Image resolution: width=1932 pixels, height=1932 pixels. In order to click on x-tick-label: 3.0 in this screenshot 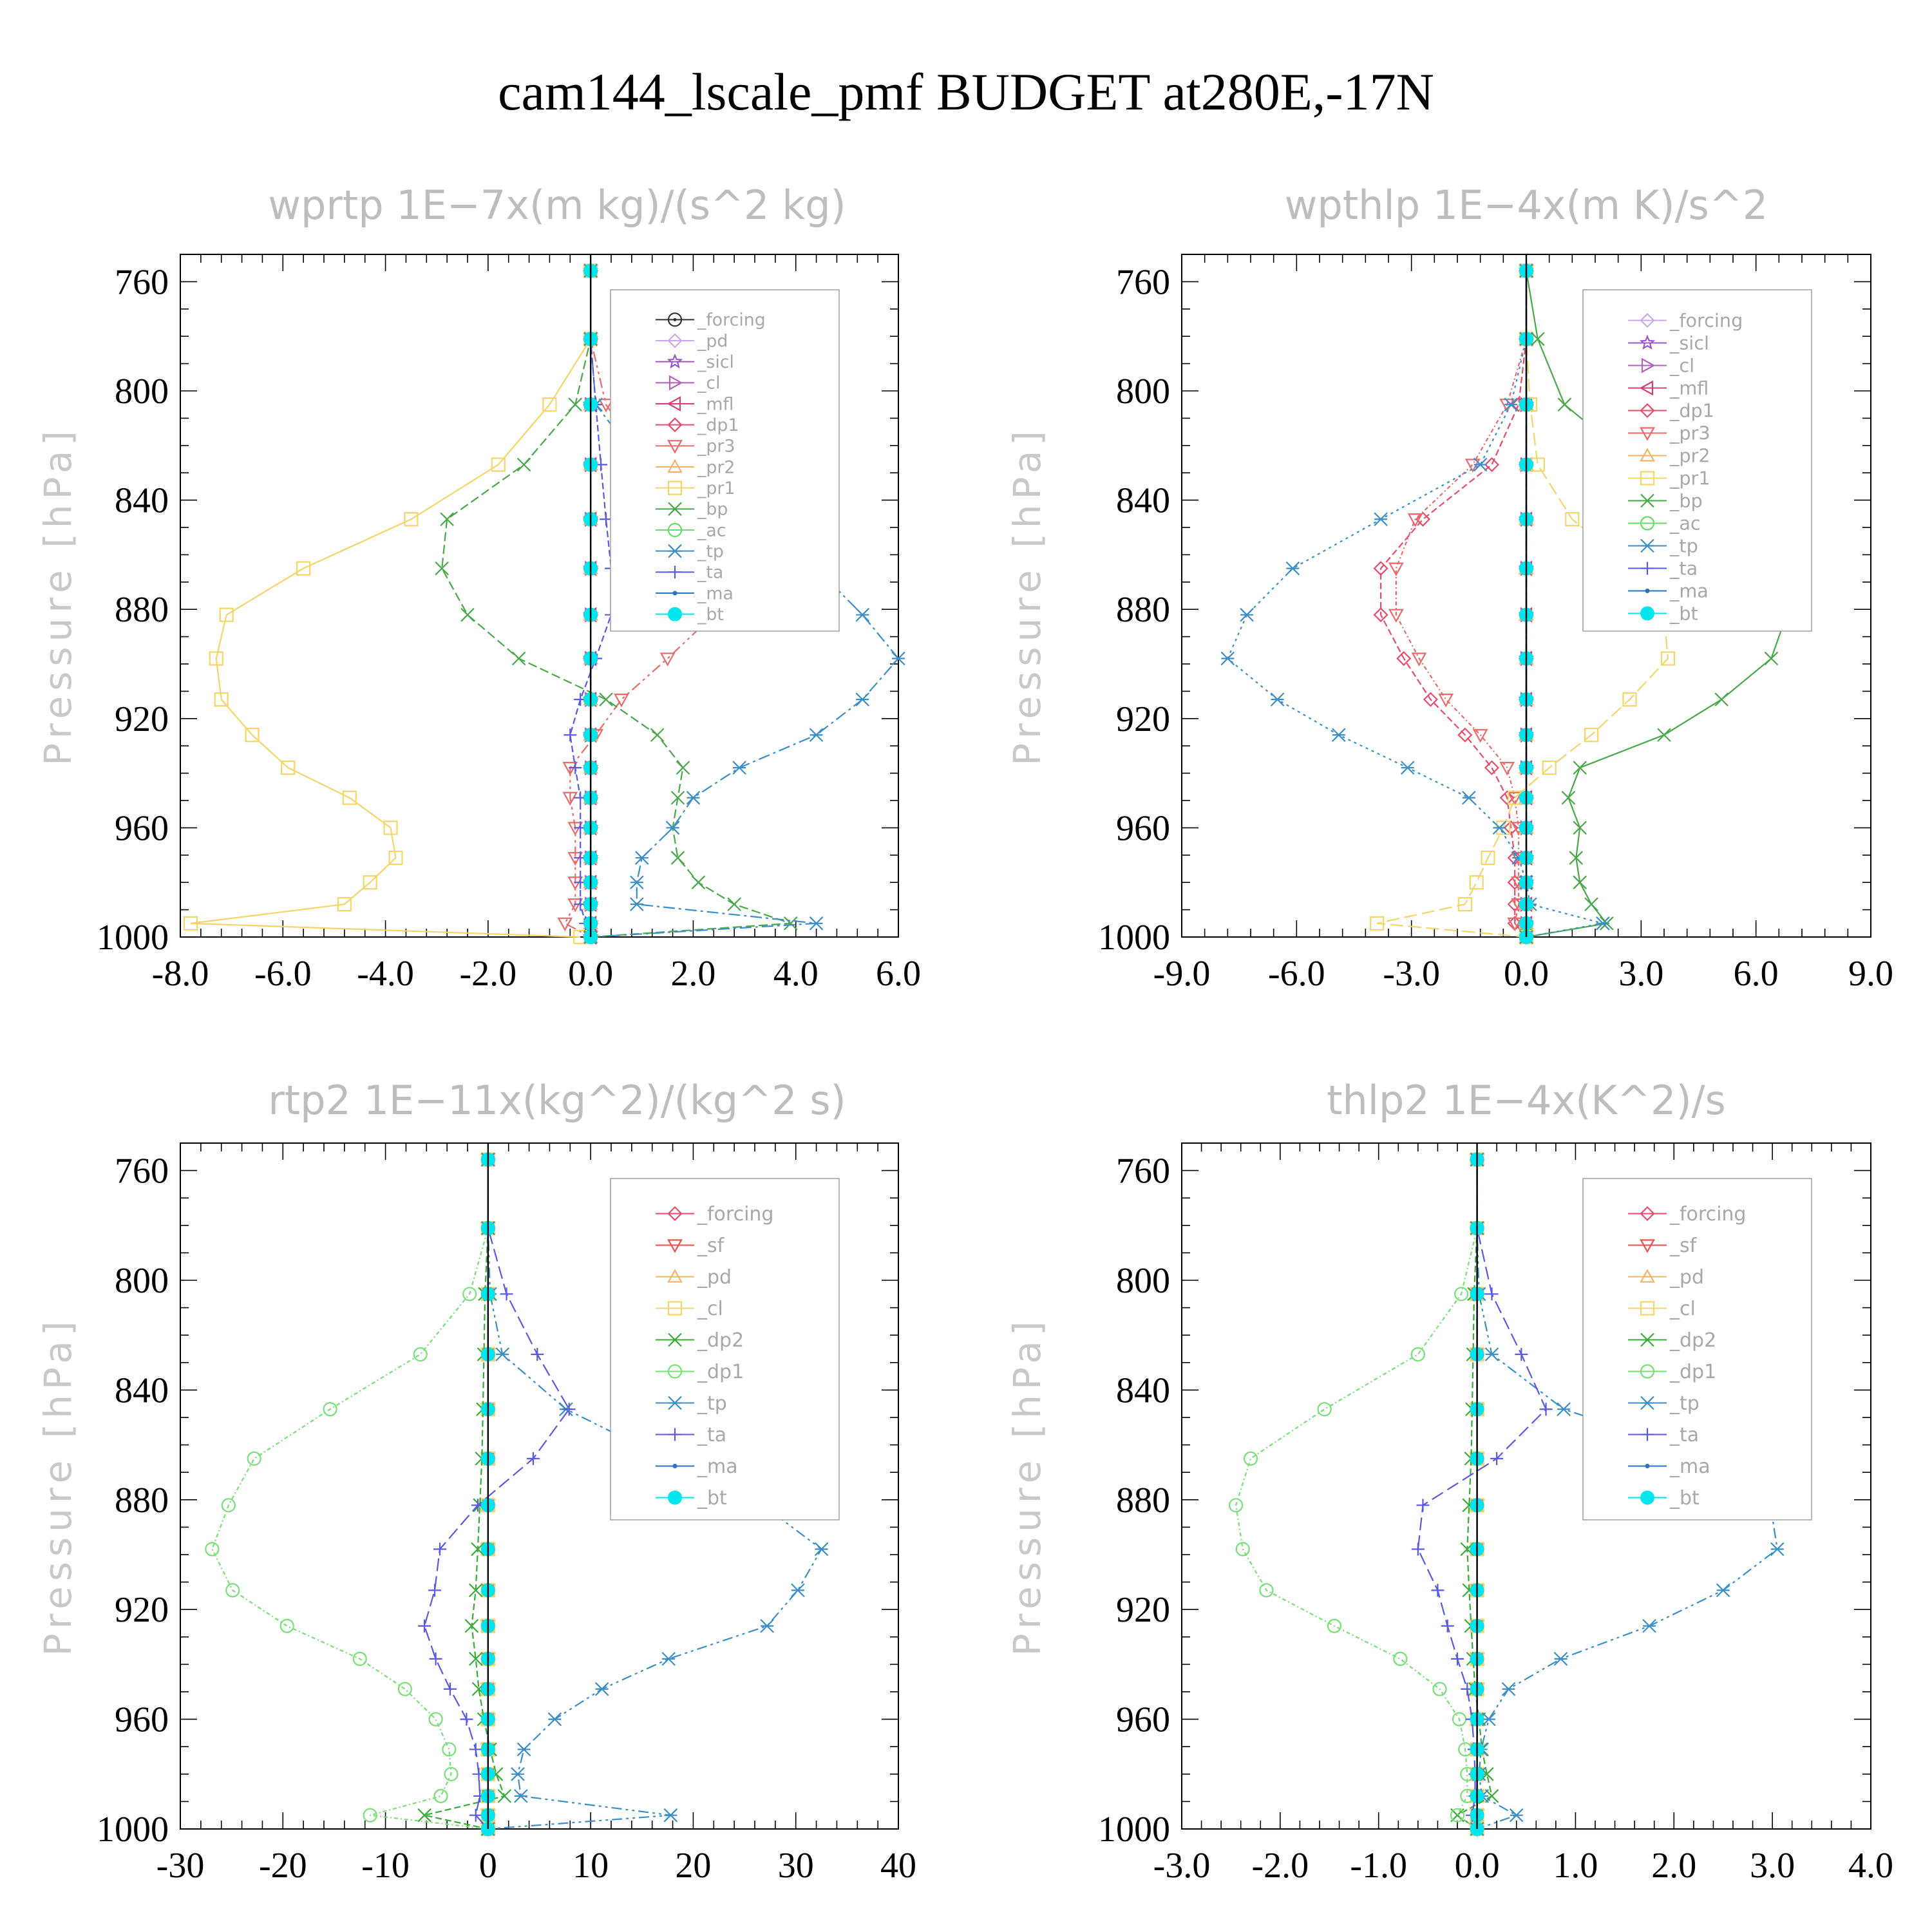, I will do `click(1640, 974)`.